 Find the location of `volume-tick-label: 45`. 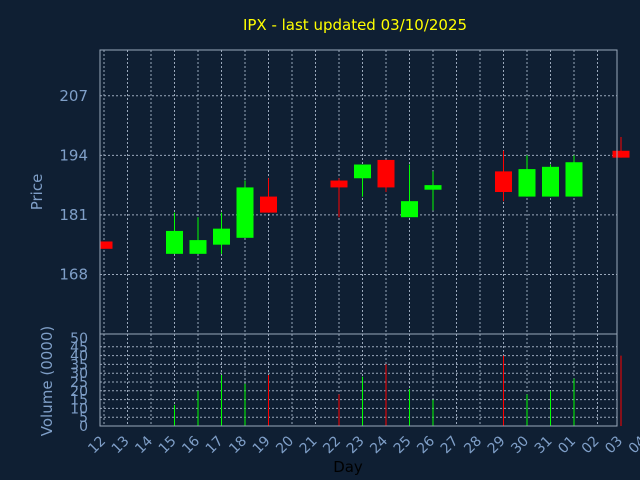

volume-tick-label: 45 is located at coordinates (79, 348).